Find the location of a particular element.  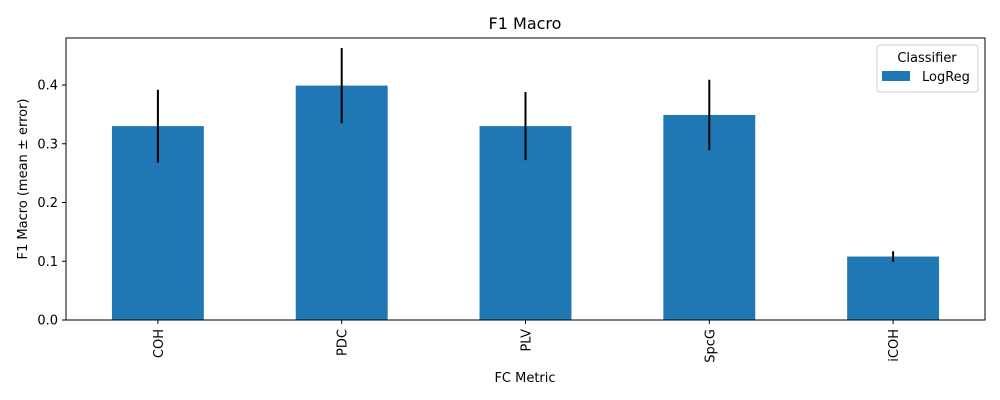

legend-entry-logreg: LogReg is located at coordinates (946, 77).